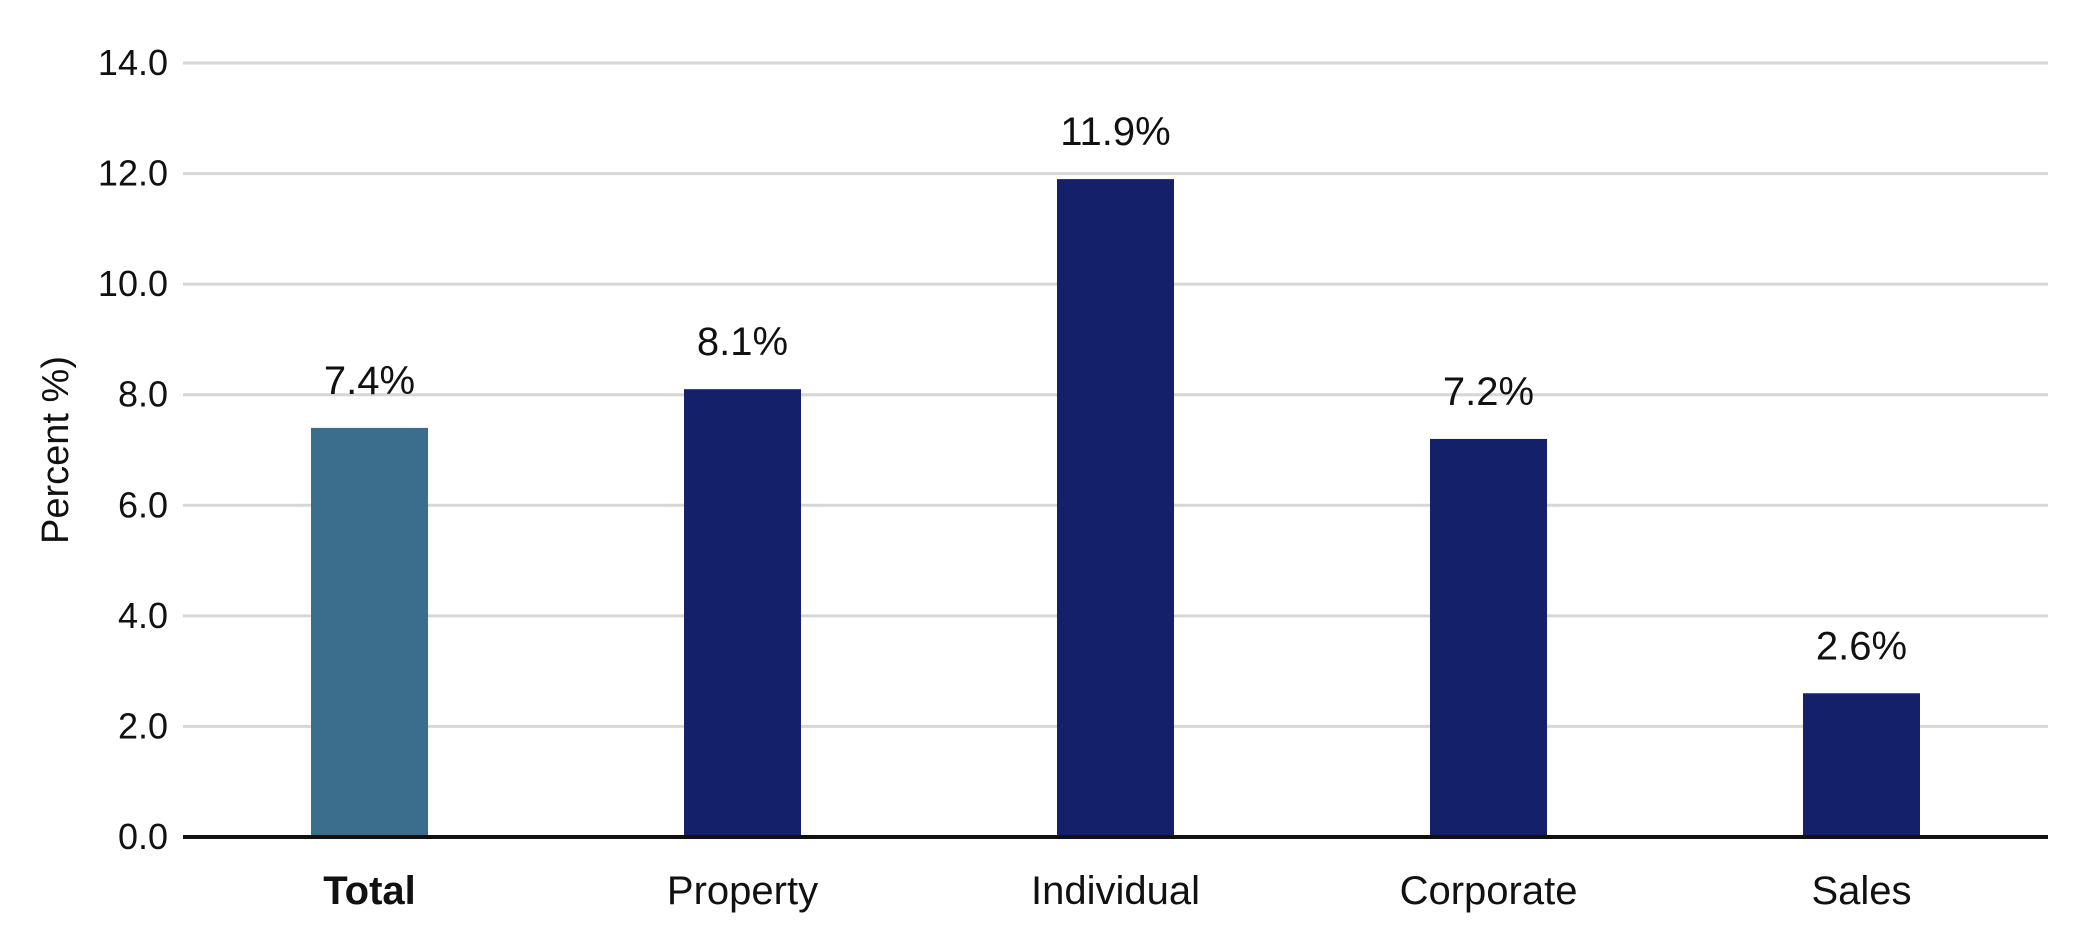 The image size is (2084, 938). What do you see at coordinates (742, 613) in the screenshot?
I see `bar-property` at bounding box center [742, 613].